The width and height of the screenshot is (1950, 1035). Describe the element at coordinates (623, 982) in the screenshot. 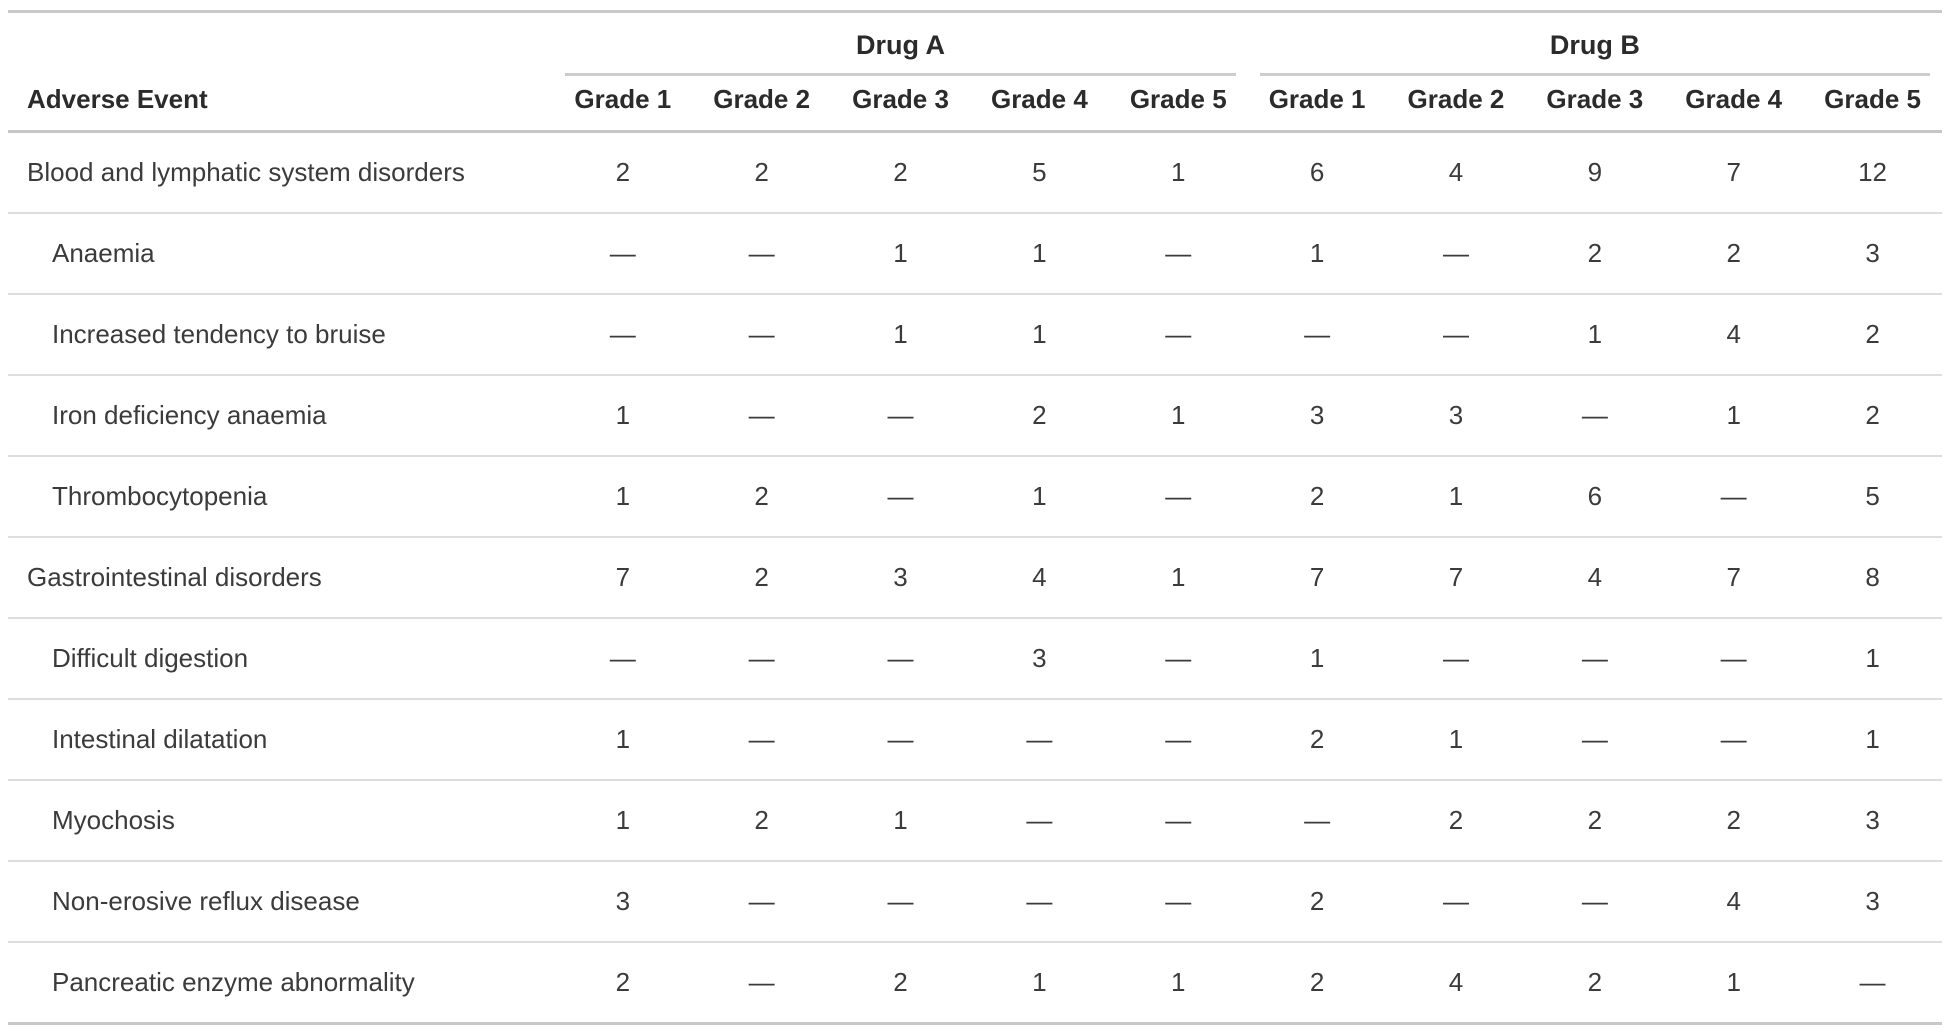

I see `cell-drug-a-g1: 2` at that location.